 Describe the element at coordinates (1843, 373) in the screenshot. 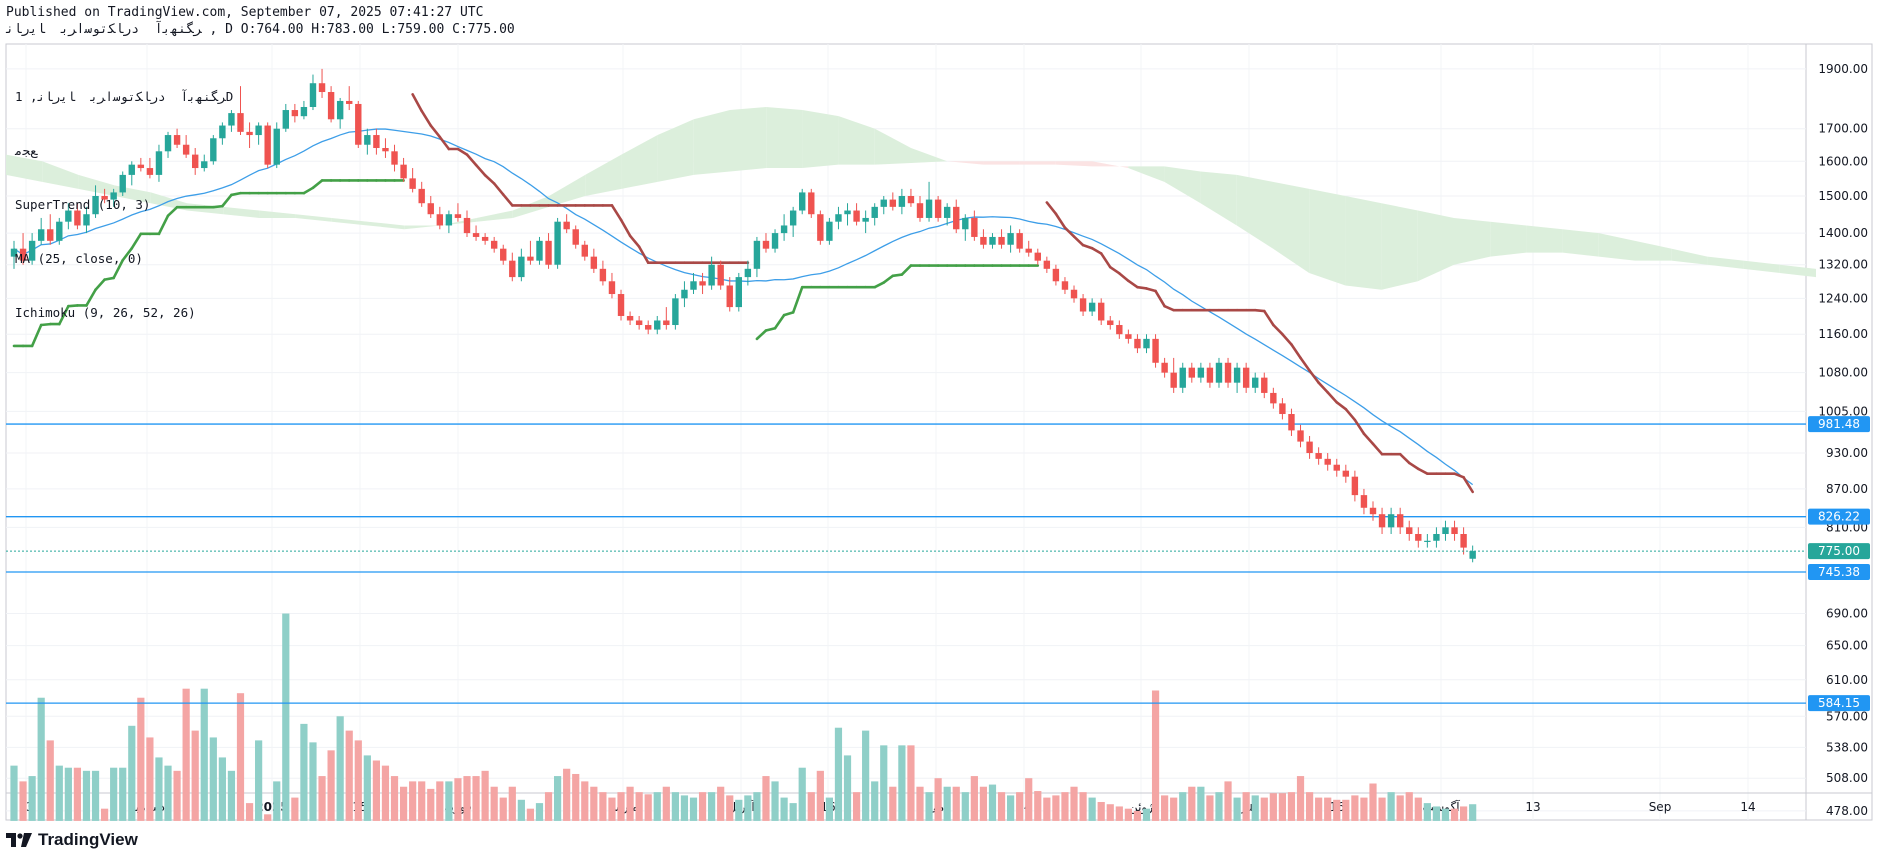

I see `price-tick-label: 1080.00` at that location.